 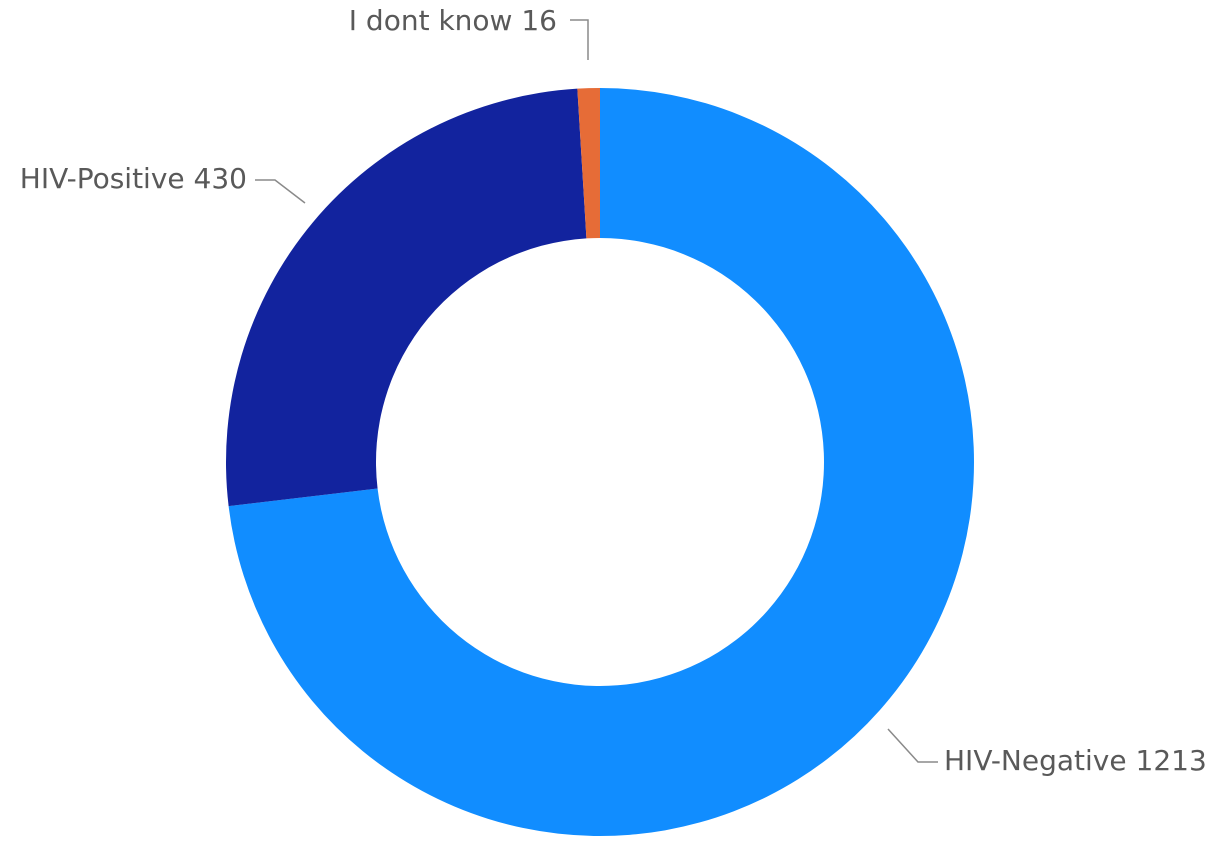 I want to click on slice-i-dont-know, so click(x=588, y=163).